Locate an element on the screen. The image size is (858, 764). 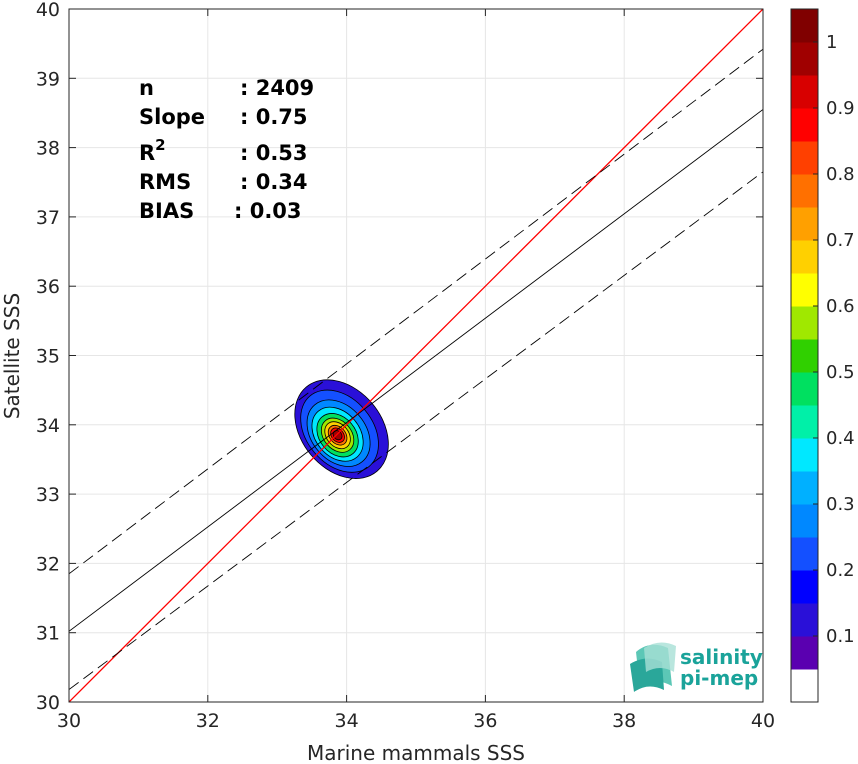
stat-value: : 0.03 is located at coordinates (268, 211).